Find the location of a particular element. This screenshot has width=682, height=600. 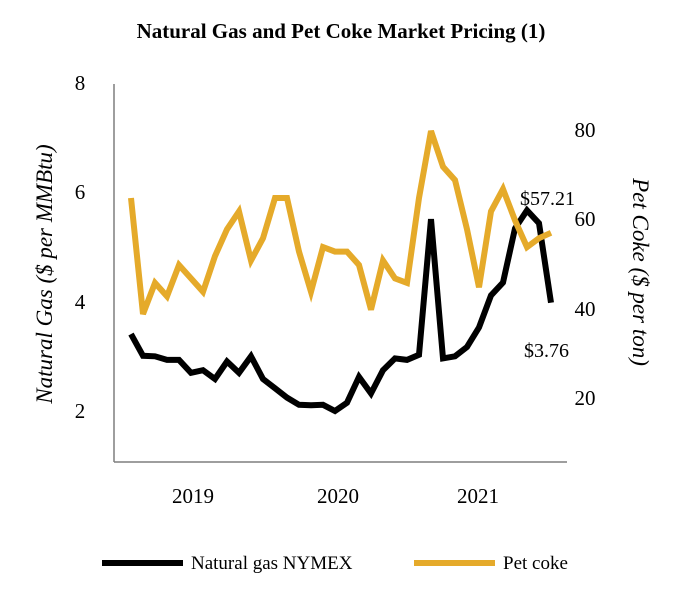

y-right-tick: 20 is located at coordinates (585, 398).